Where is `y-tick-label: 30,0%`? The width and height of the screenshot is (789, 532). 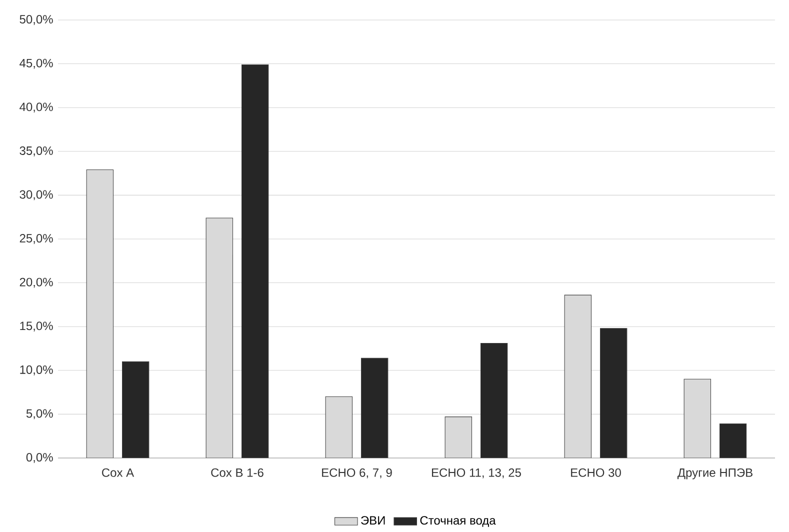 y-tick-label: 30,0% is located at coordinates (36, 195).